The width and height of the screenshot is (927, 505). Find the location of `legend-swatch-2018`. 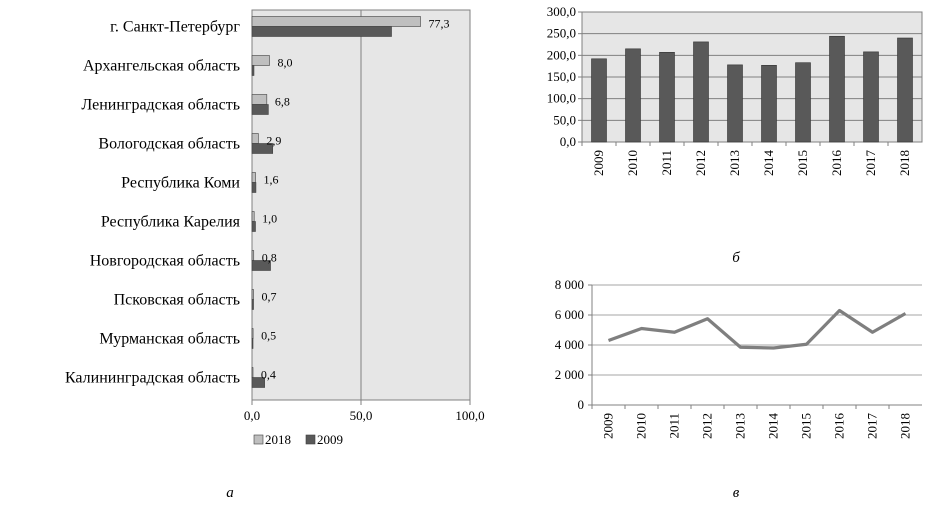

legend-swatch-2018 is located at coordinates (258, 439).